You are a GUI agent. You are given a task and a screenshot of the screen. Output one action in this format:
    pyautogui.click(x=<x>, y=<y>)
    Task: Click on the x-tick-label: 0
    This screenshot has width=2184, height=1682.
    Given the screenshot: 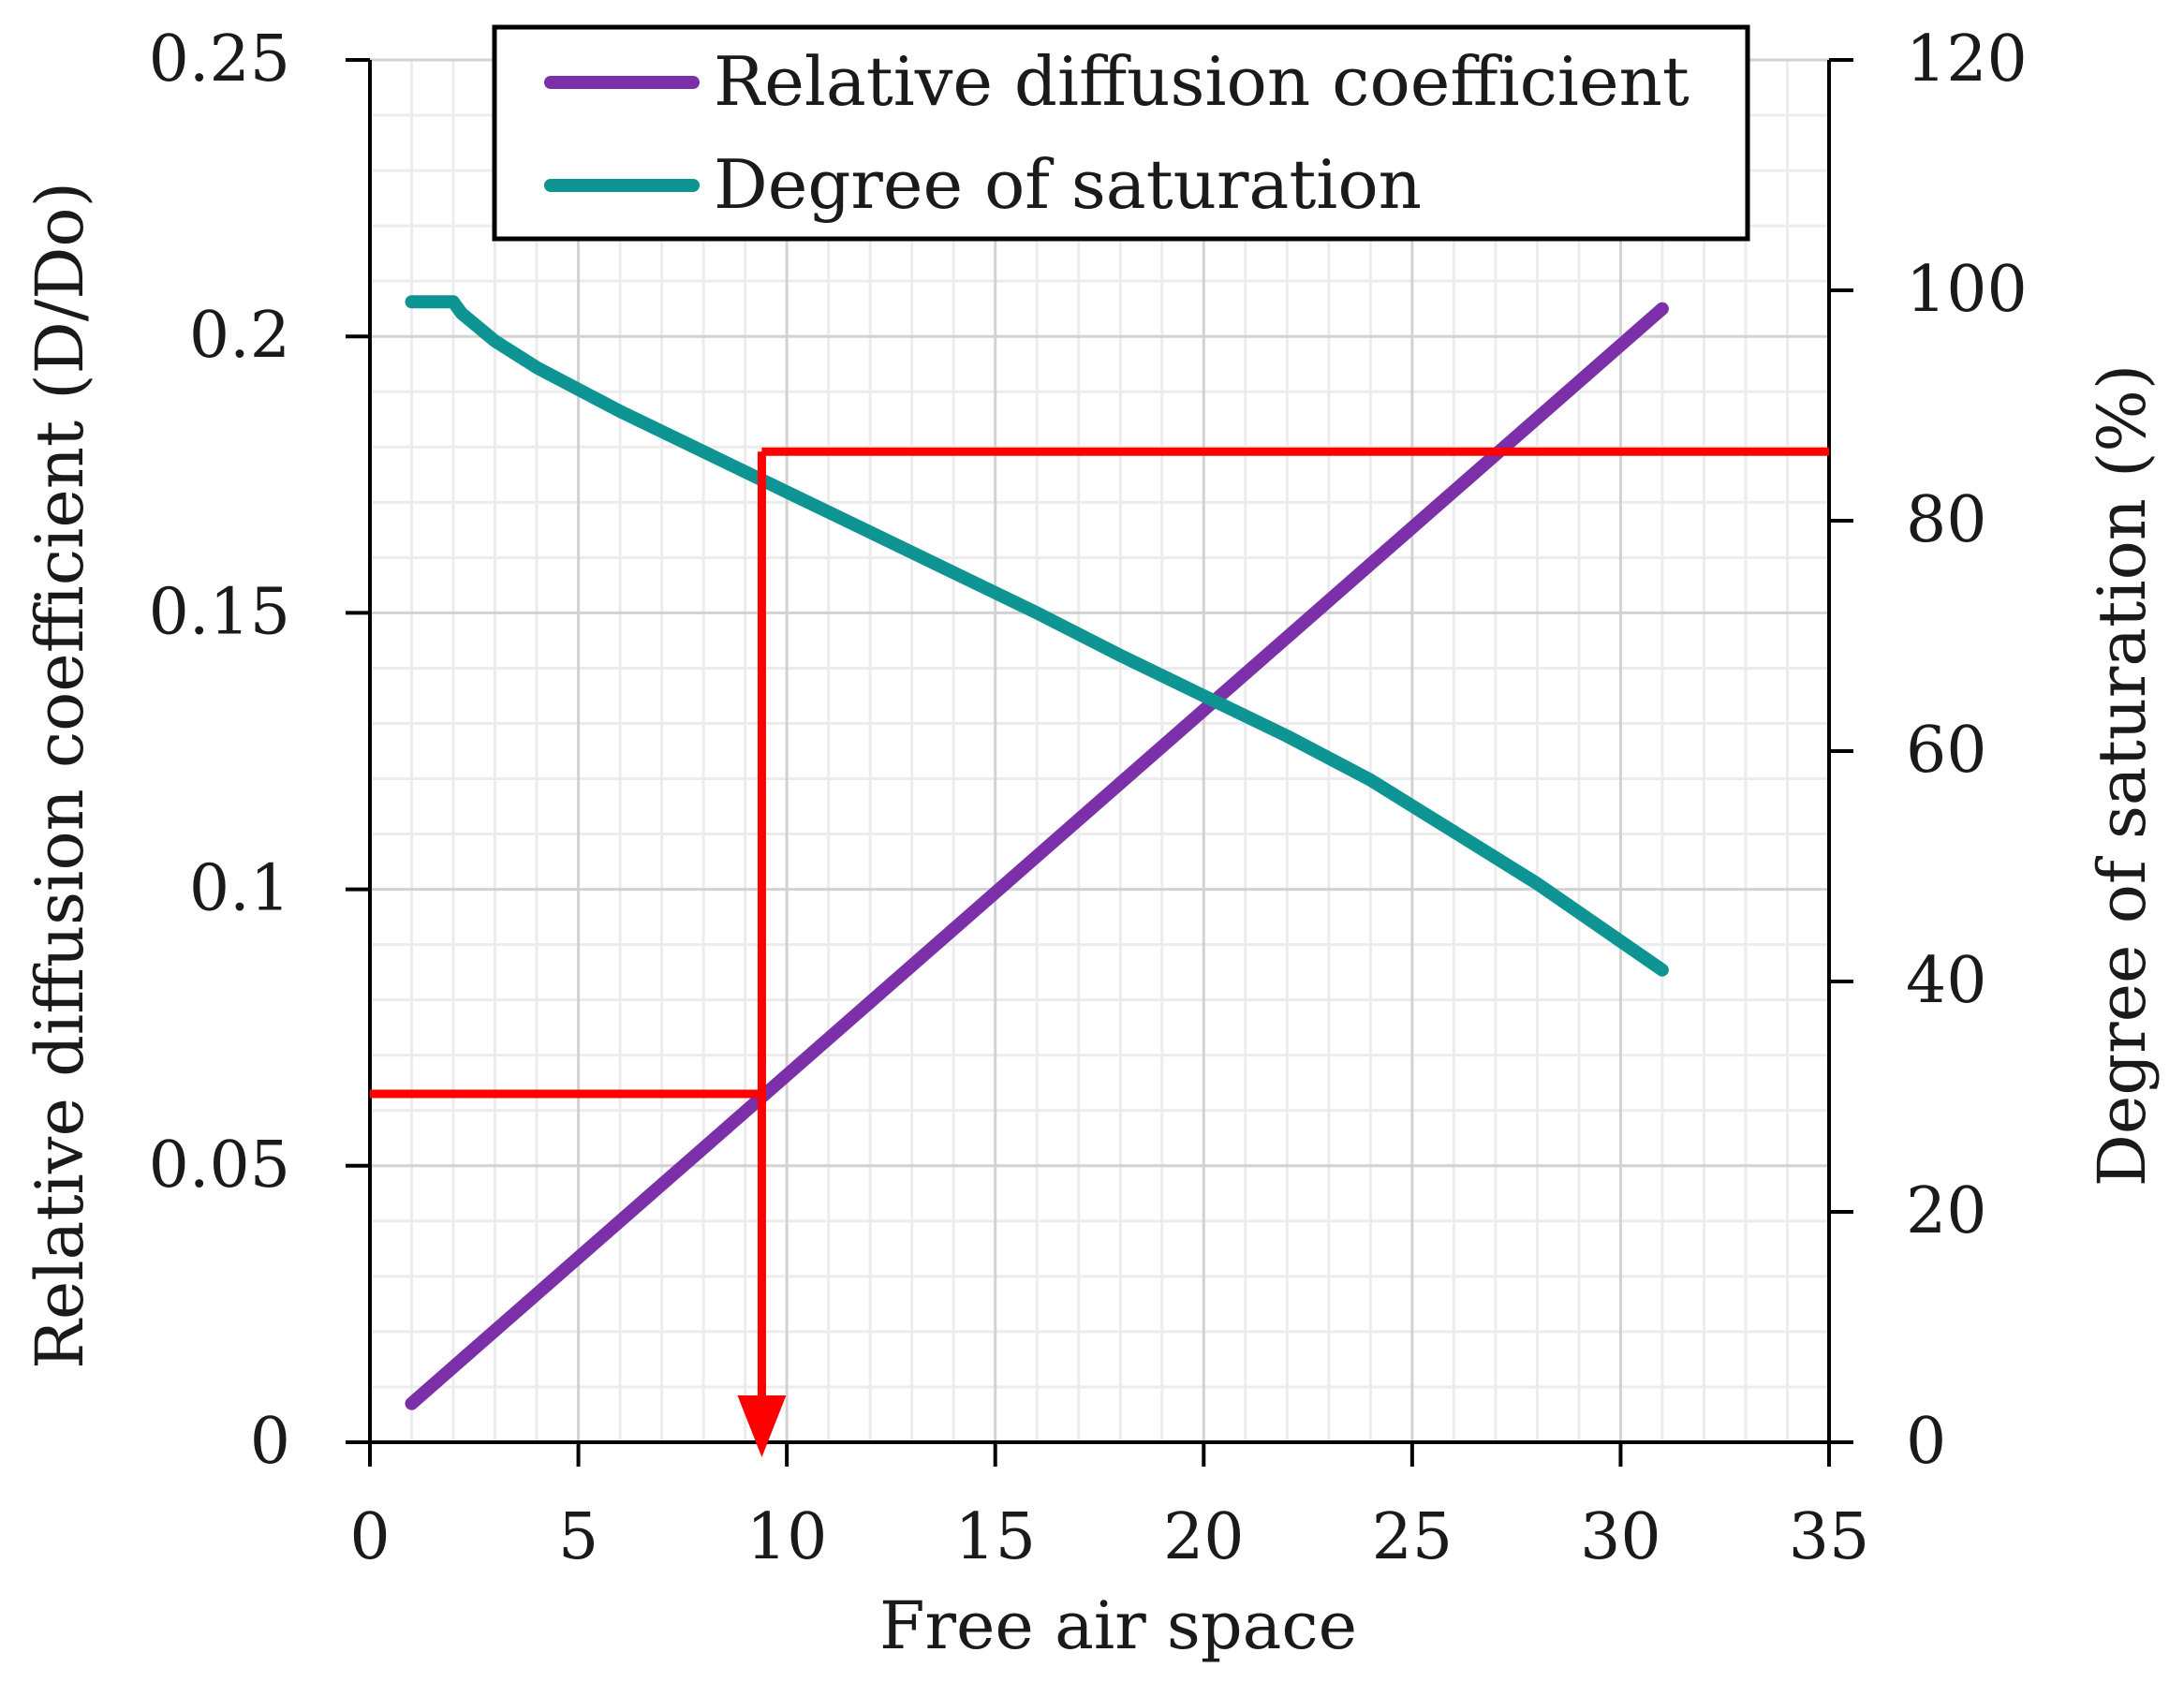 What is the action you would take?
    pyautogui.click(x=369, y=1537)
    